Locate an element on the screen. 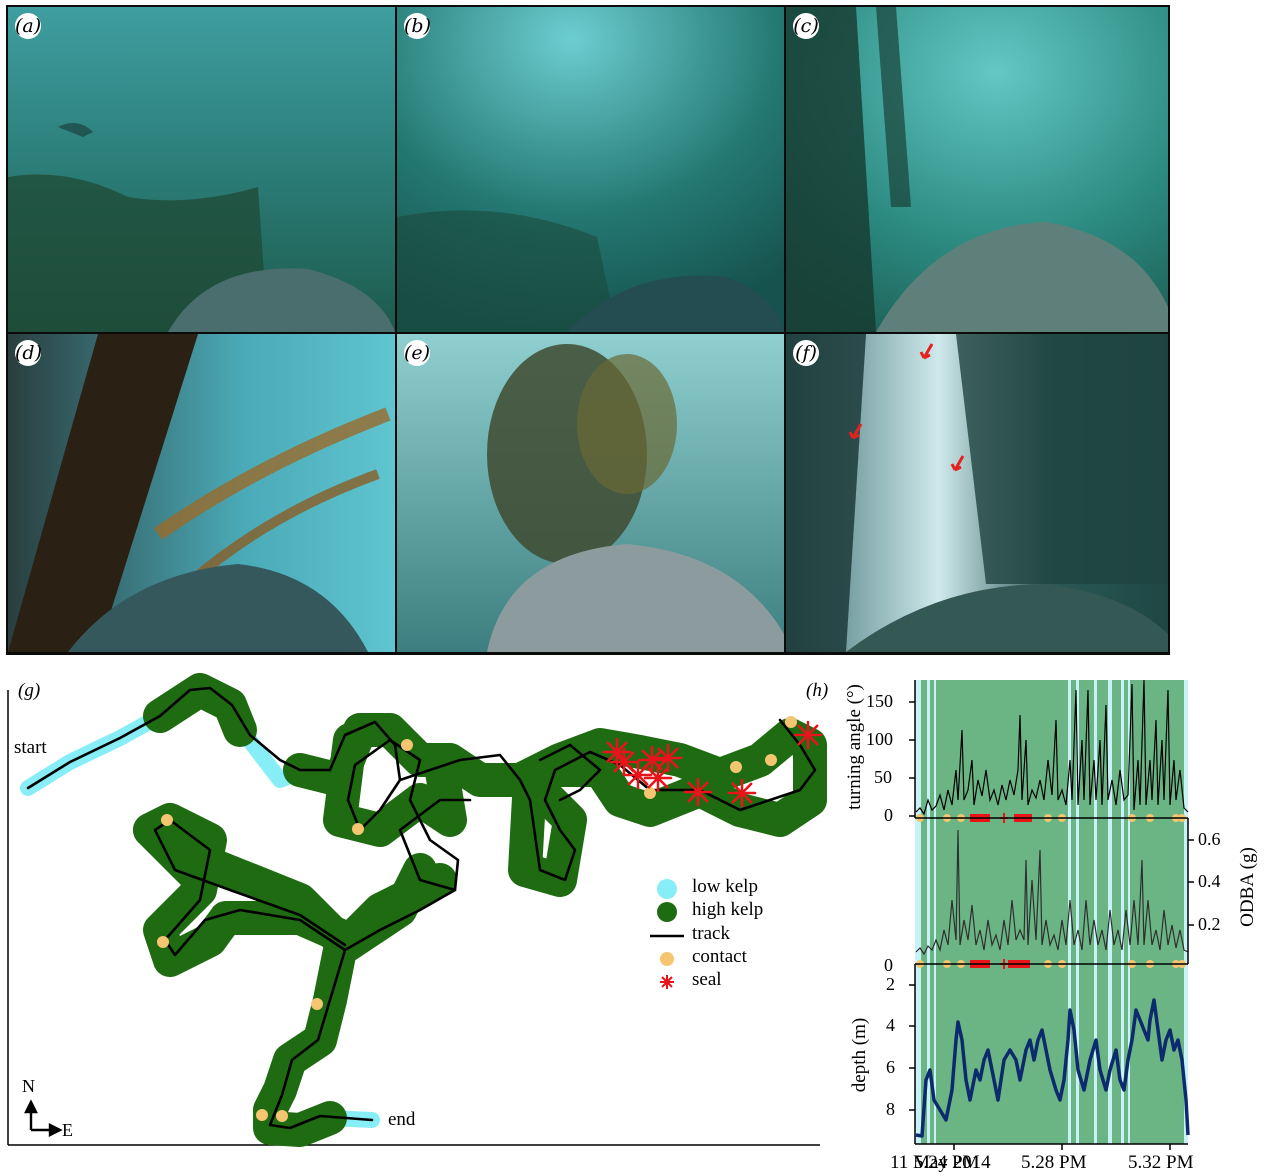 The height and width of the screenshot is (1176, 1273). compass-n-label: N is located at coordinates (28, 1086).